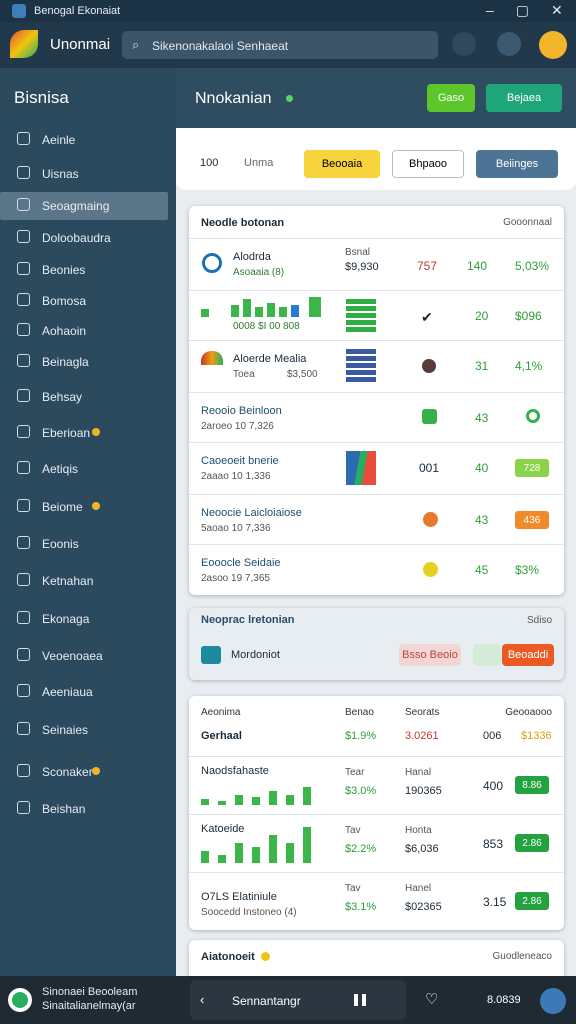  What do you see at coordinates (418, 772) in the screenshot?
I see `row-label: Hanal` at bounding box center [418, 772].